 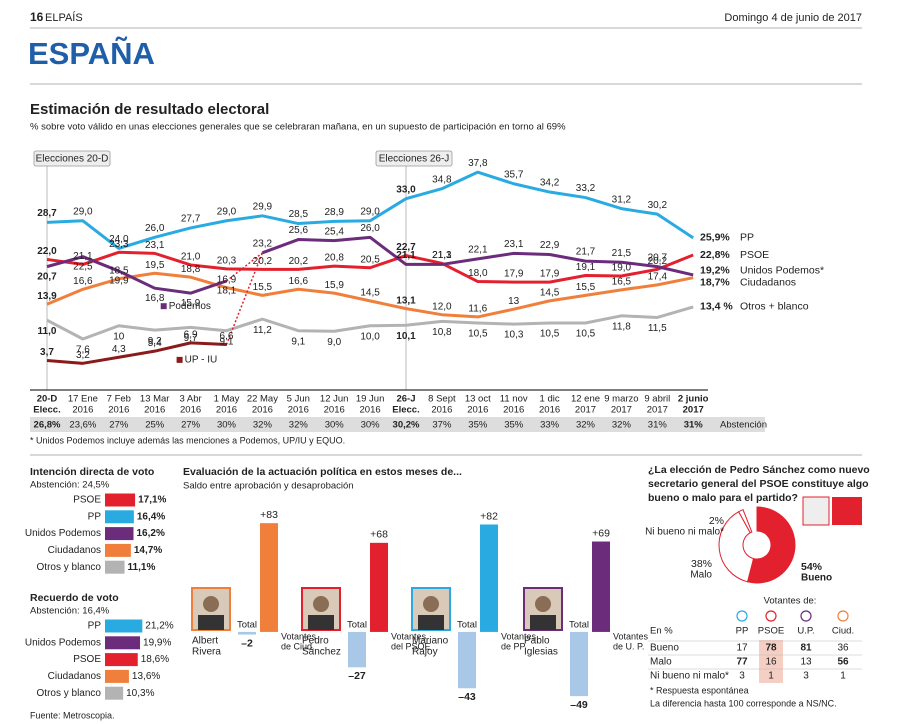 What do you see at coordinates (82, 425) in the screenshot?
I see `abstention-value: 23,6%` at bounding box center [82, 425].